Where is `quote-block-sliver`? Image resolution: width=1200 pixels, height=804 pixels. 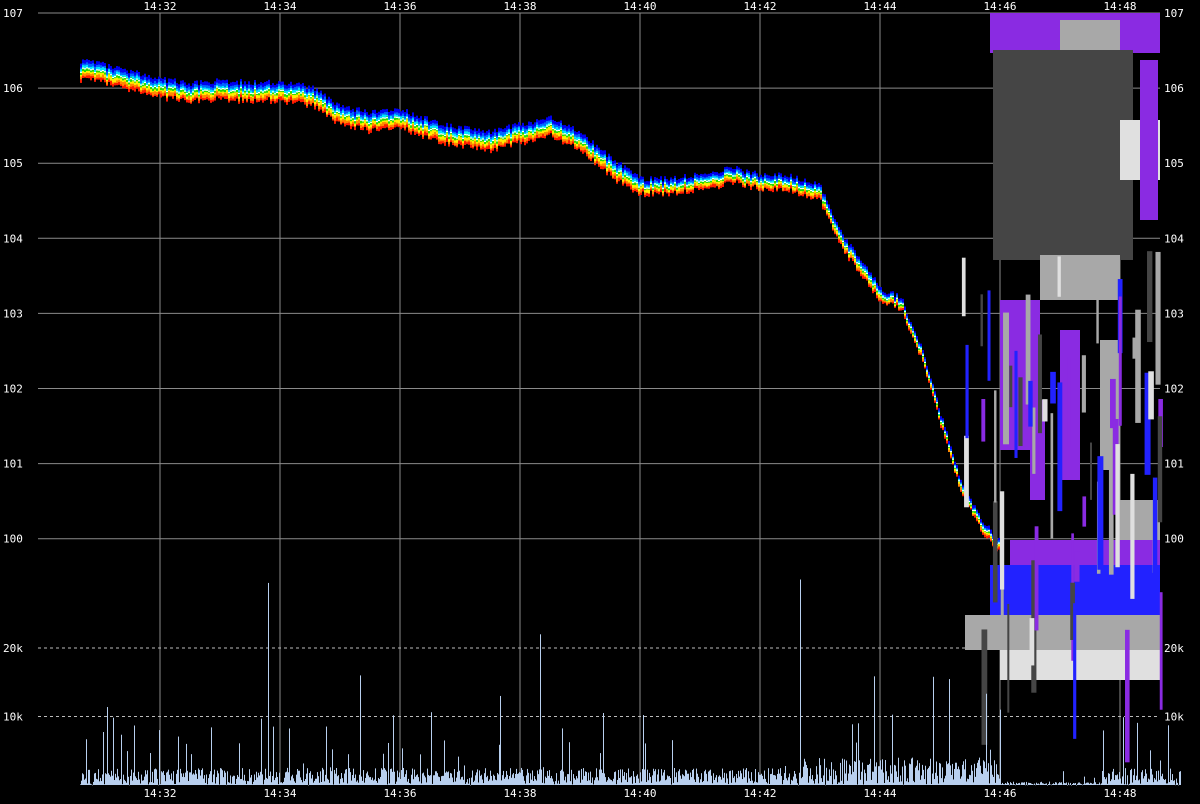
quote-block-sliver is located at coordinates (1151, 395).